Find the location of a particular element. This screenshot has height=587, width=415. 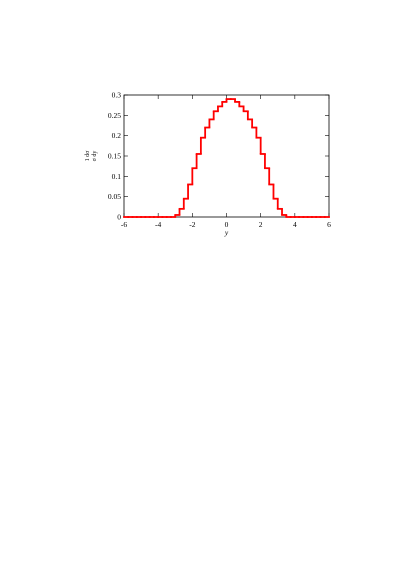

x-tick-label: 2 is located at coordinates (261, 224).